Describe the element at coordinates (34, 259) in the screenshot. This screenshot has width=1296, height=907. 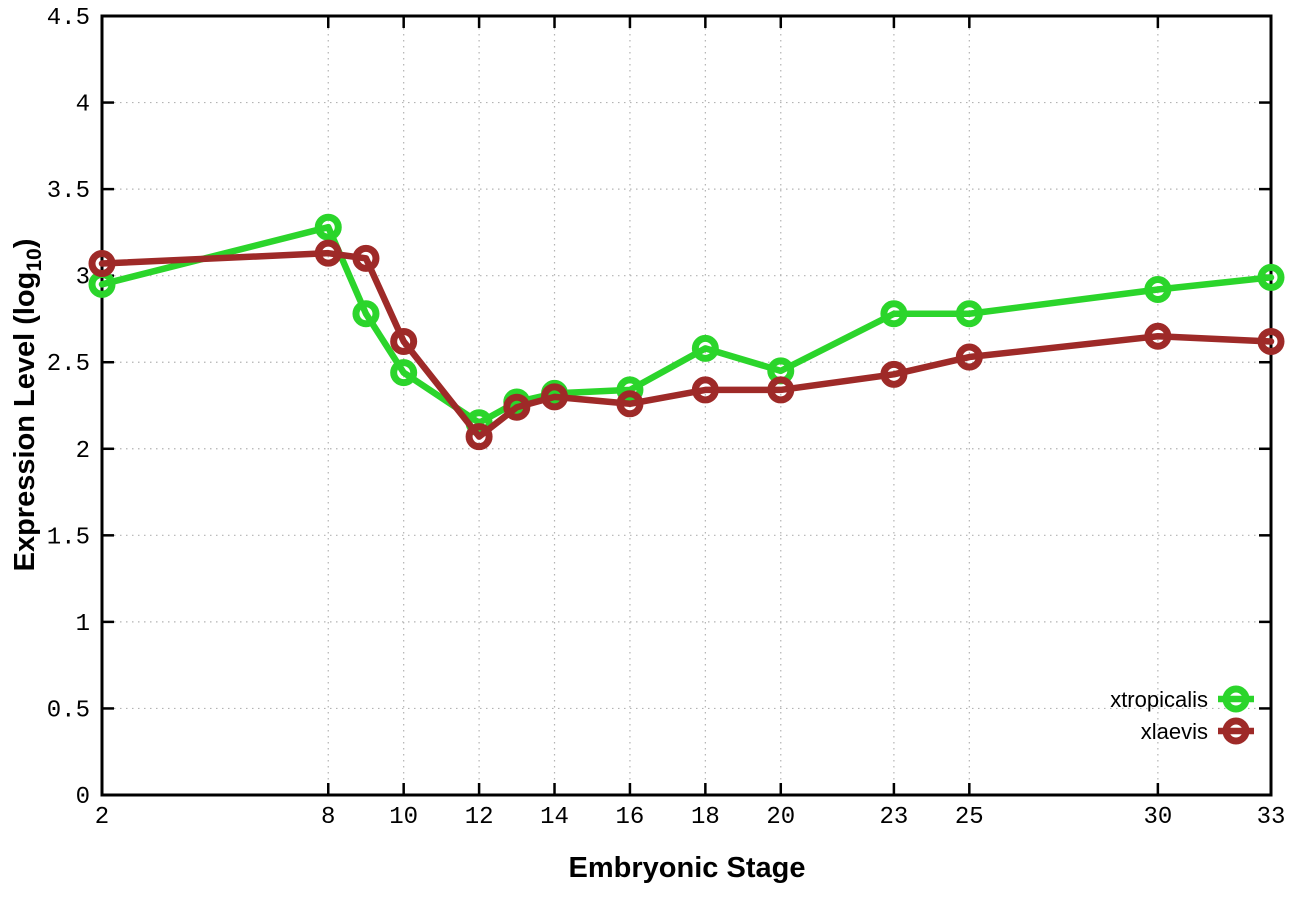
I see `y-axis-title-subscript: 10` at that location.